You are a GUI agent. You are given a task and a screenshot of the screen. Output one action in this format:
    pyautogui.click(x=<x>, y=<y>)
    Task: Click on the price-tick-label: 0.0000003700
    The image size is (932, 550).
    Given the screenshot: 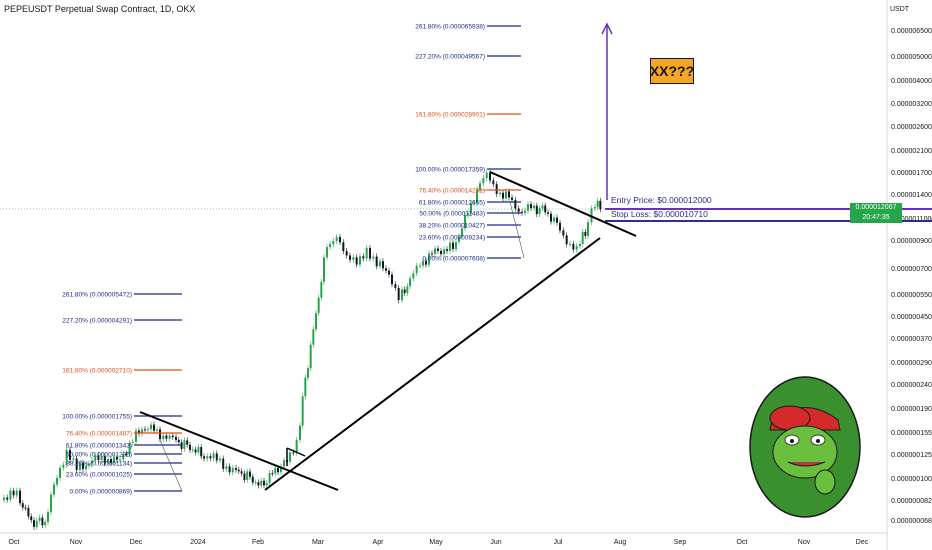 What is the action you would take?
    pyautogui.click(x=911, y=339)
    